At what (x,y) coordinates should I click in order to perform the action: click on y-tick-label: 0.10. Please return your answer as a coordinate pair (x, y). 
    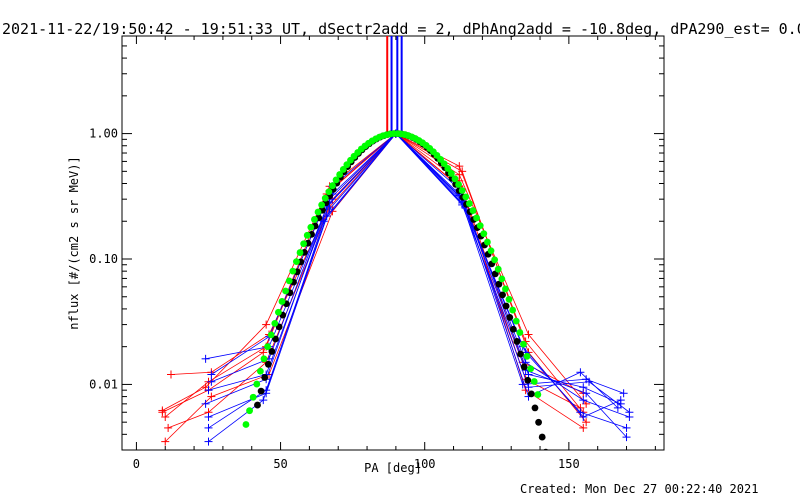
    Looking at the image, I should click on (103, 259).